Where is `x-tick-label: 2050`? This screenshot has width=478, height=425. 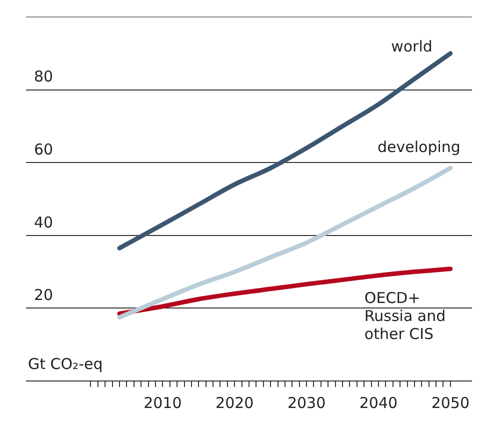
x-tick-label: 2050 is located at coordinates (450, 403).